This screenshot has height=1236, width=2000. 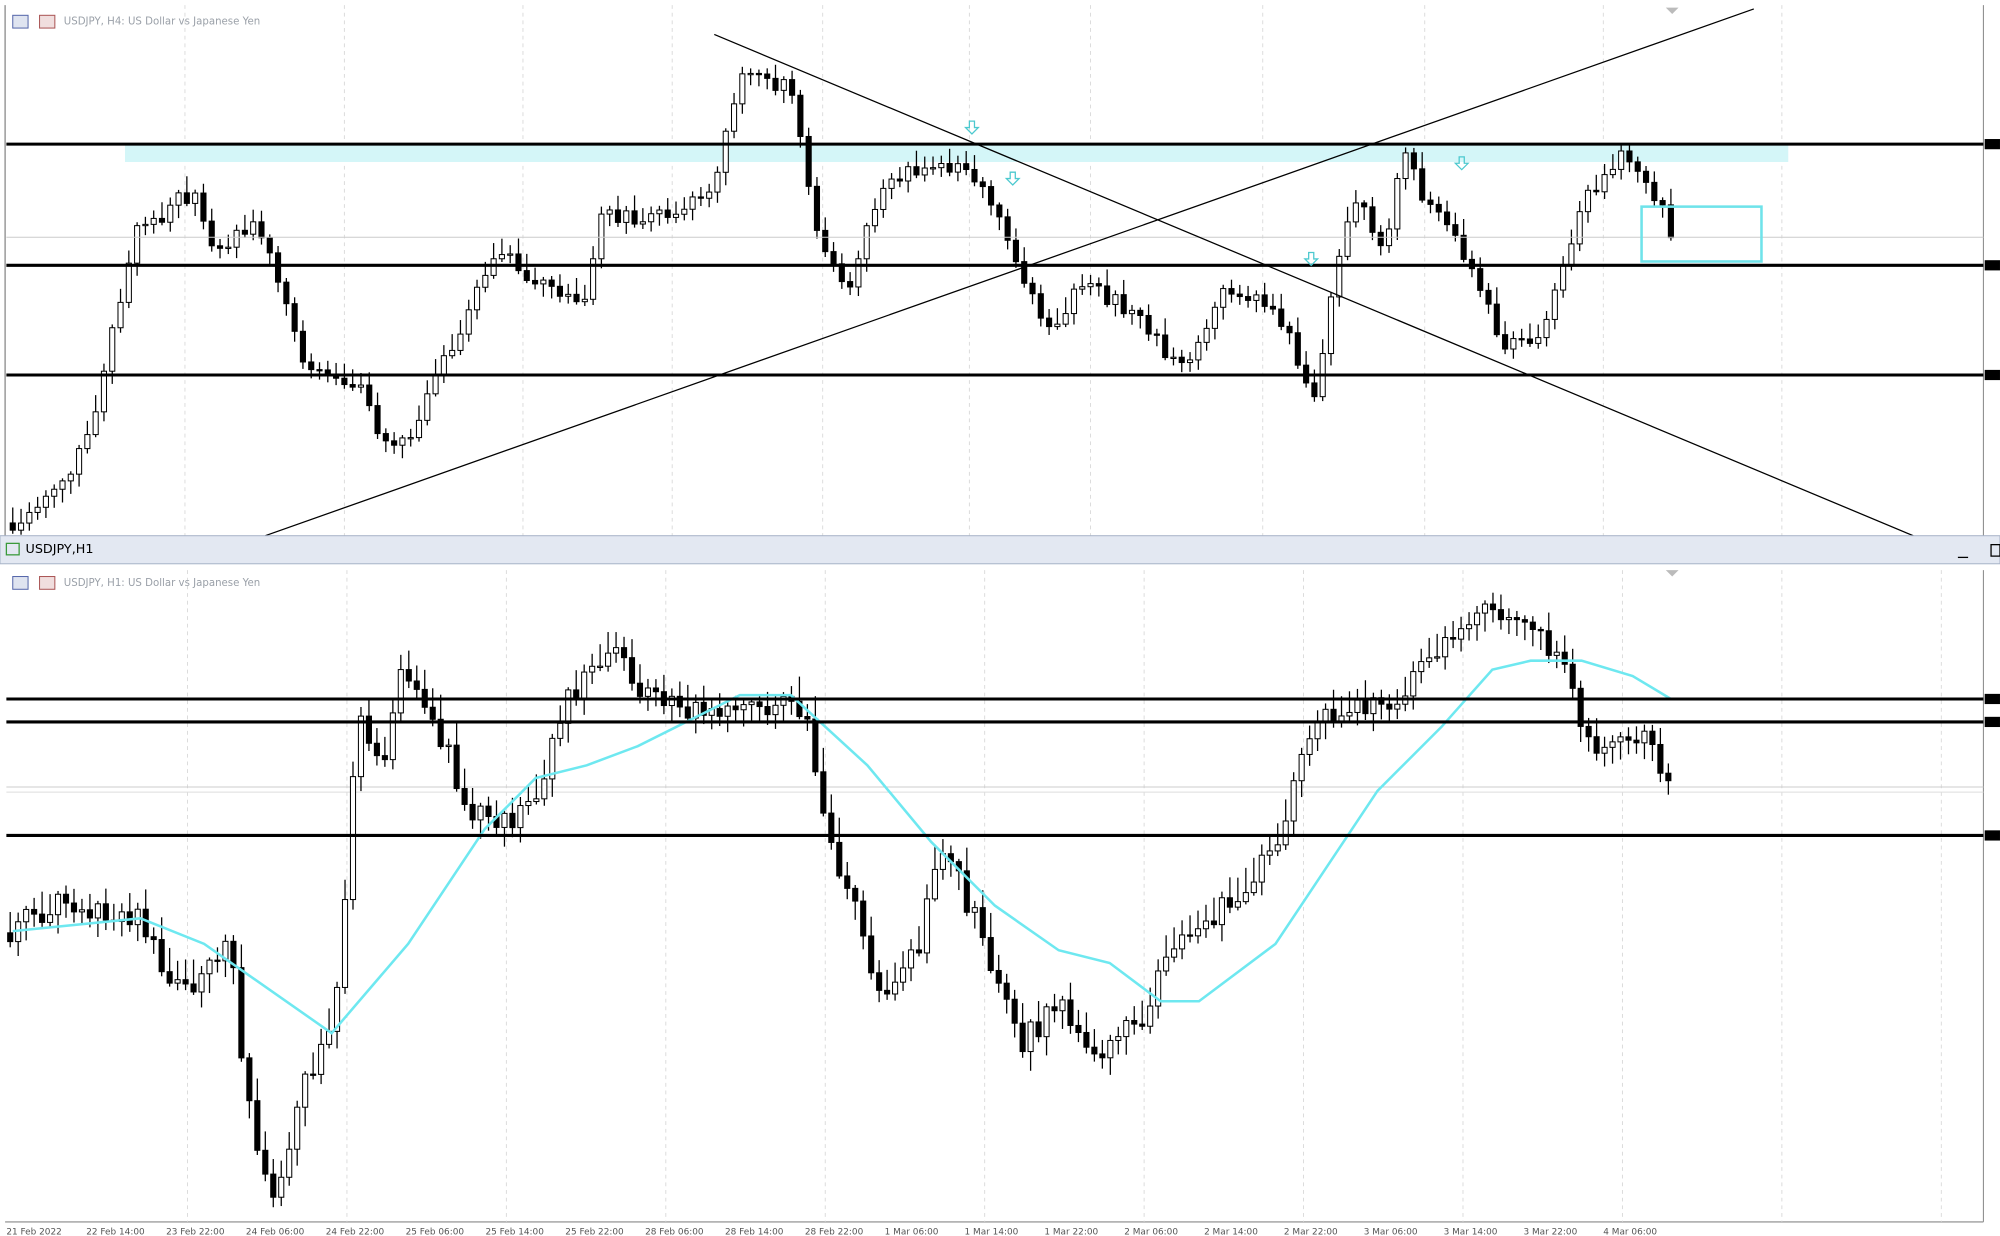 I want to click on signal-arrow, so click(x=1311, y=259).